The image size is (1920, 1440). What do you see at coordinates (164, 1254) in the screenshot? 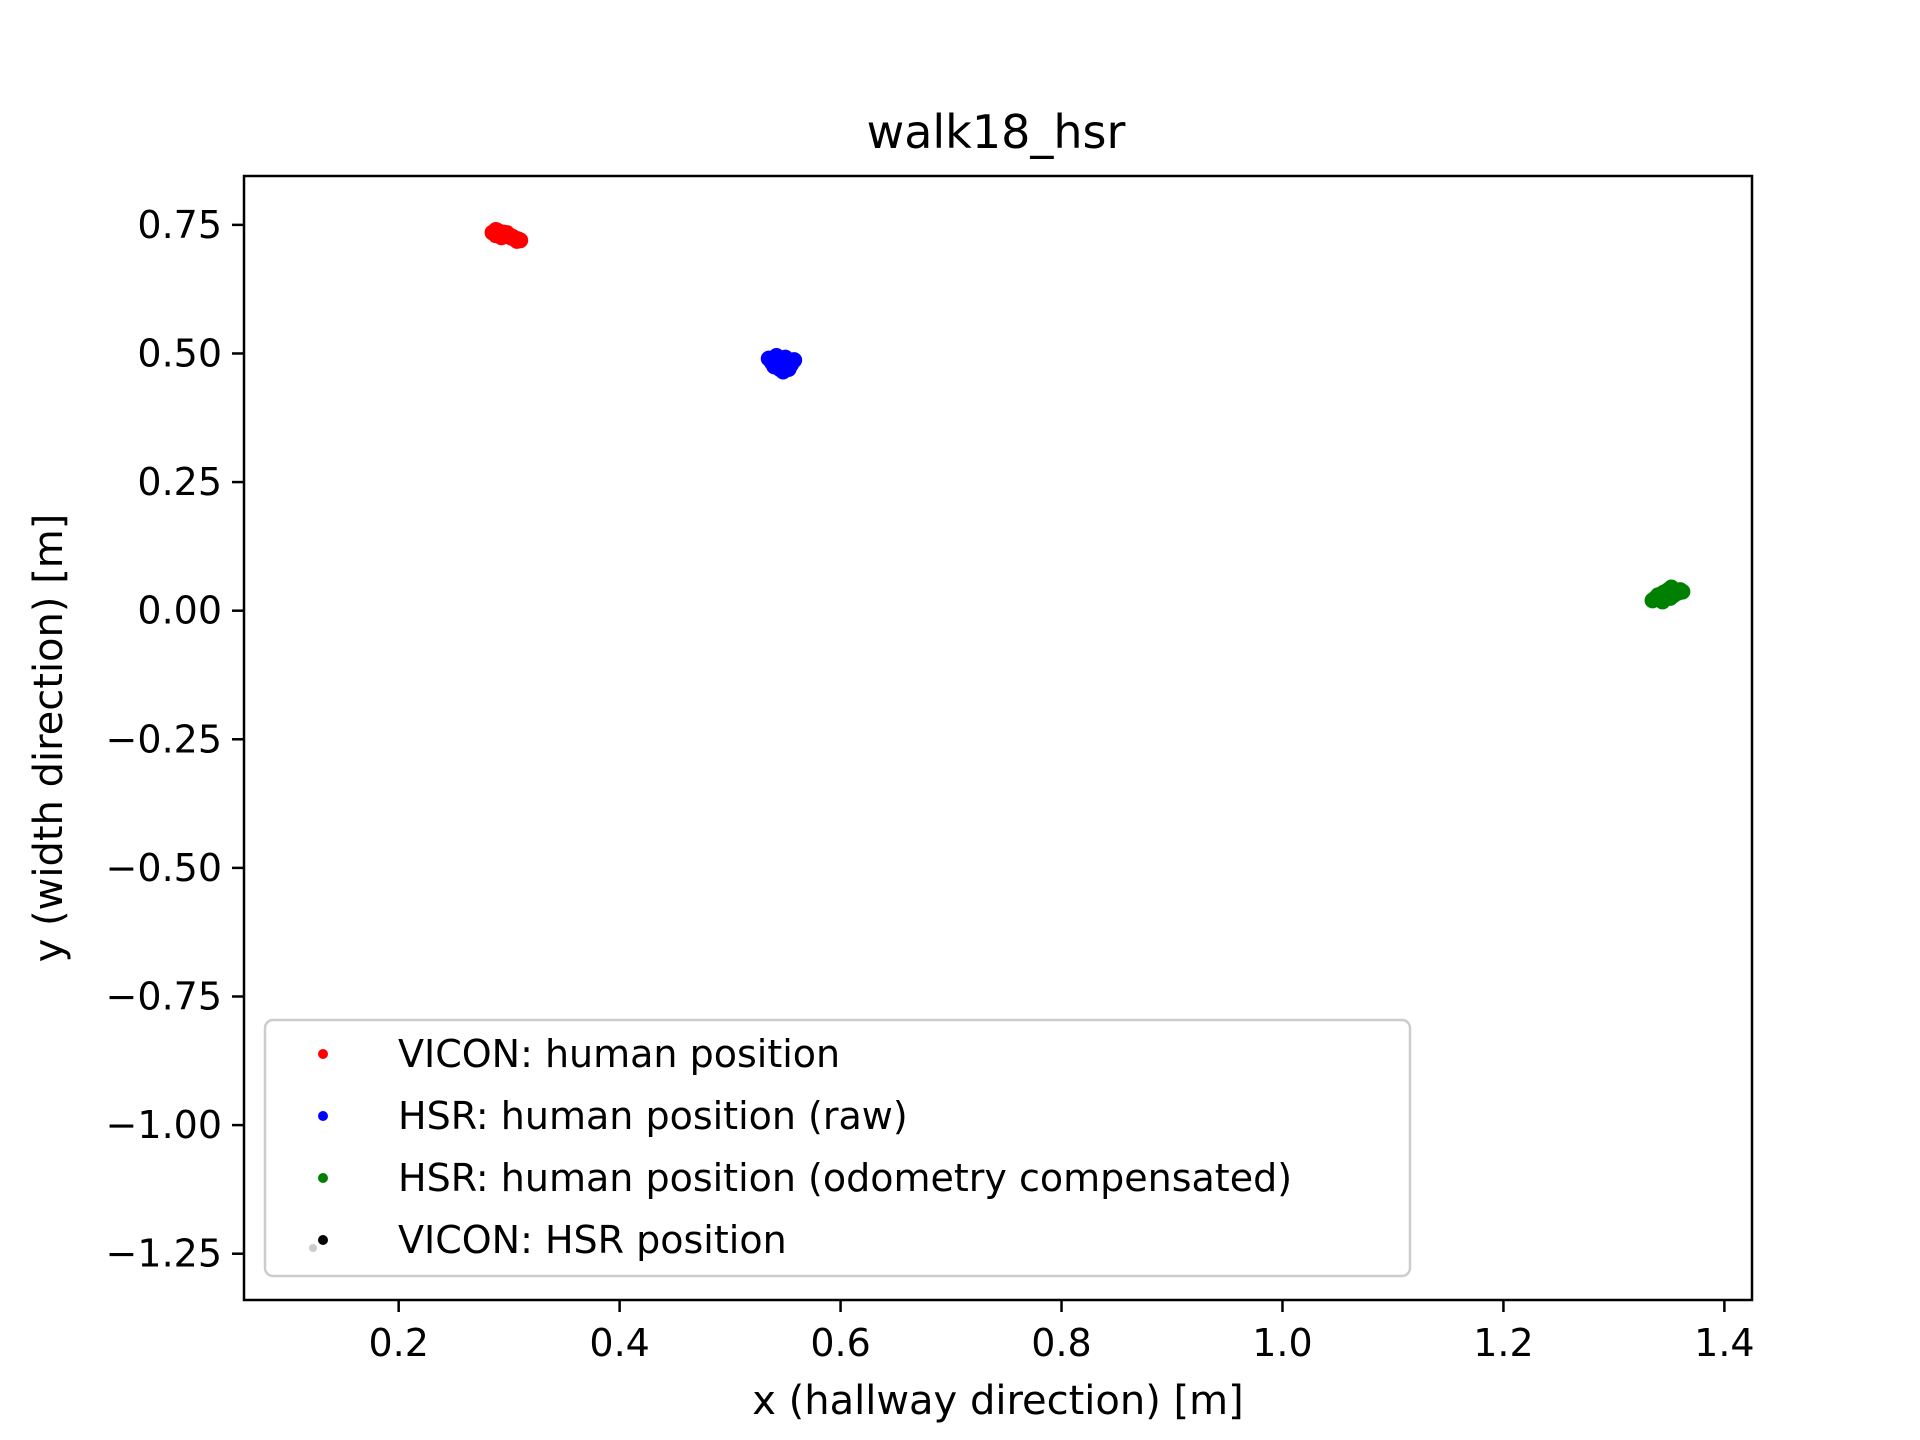
I see `y-tick-label: −1.25` at bounding box center [164, 1254].